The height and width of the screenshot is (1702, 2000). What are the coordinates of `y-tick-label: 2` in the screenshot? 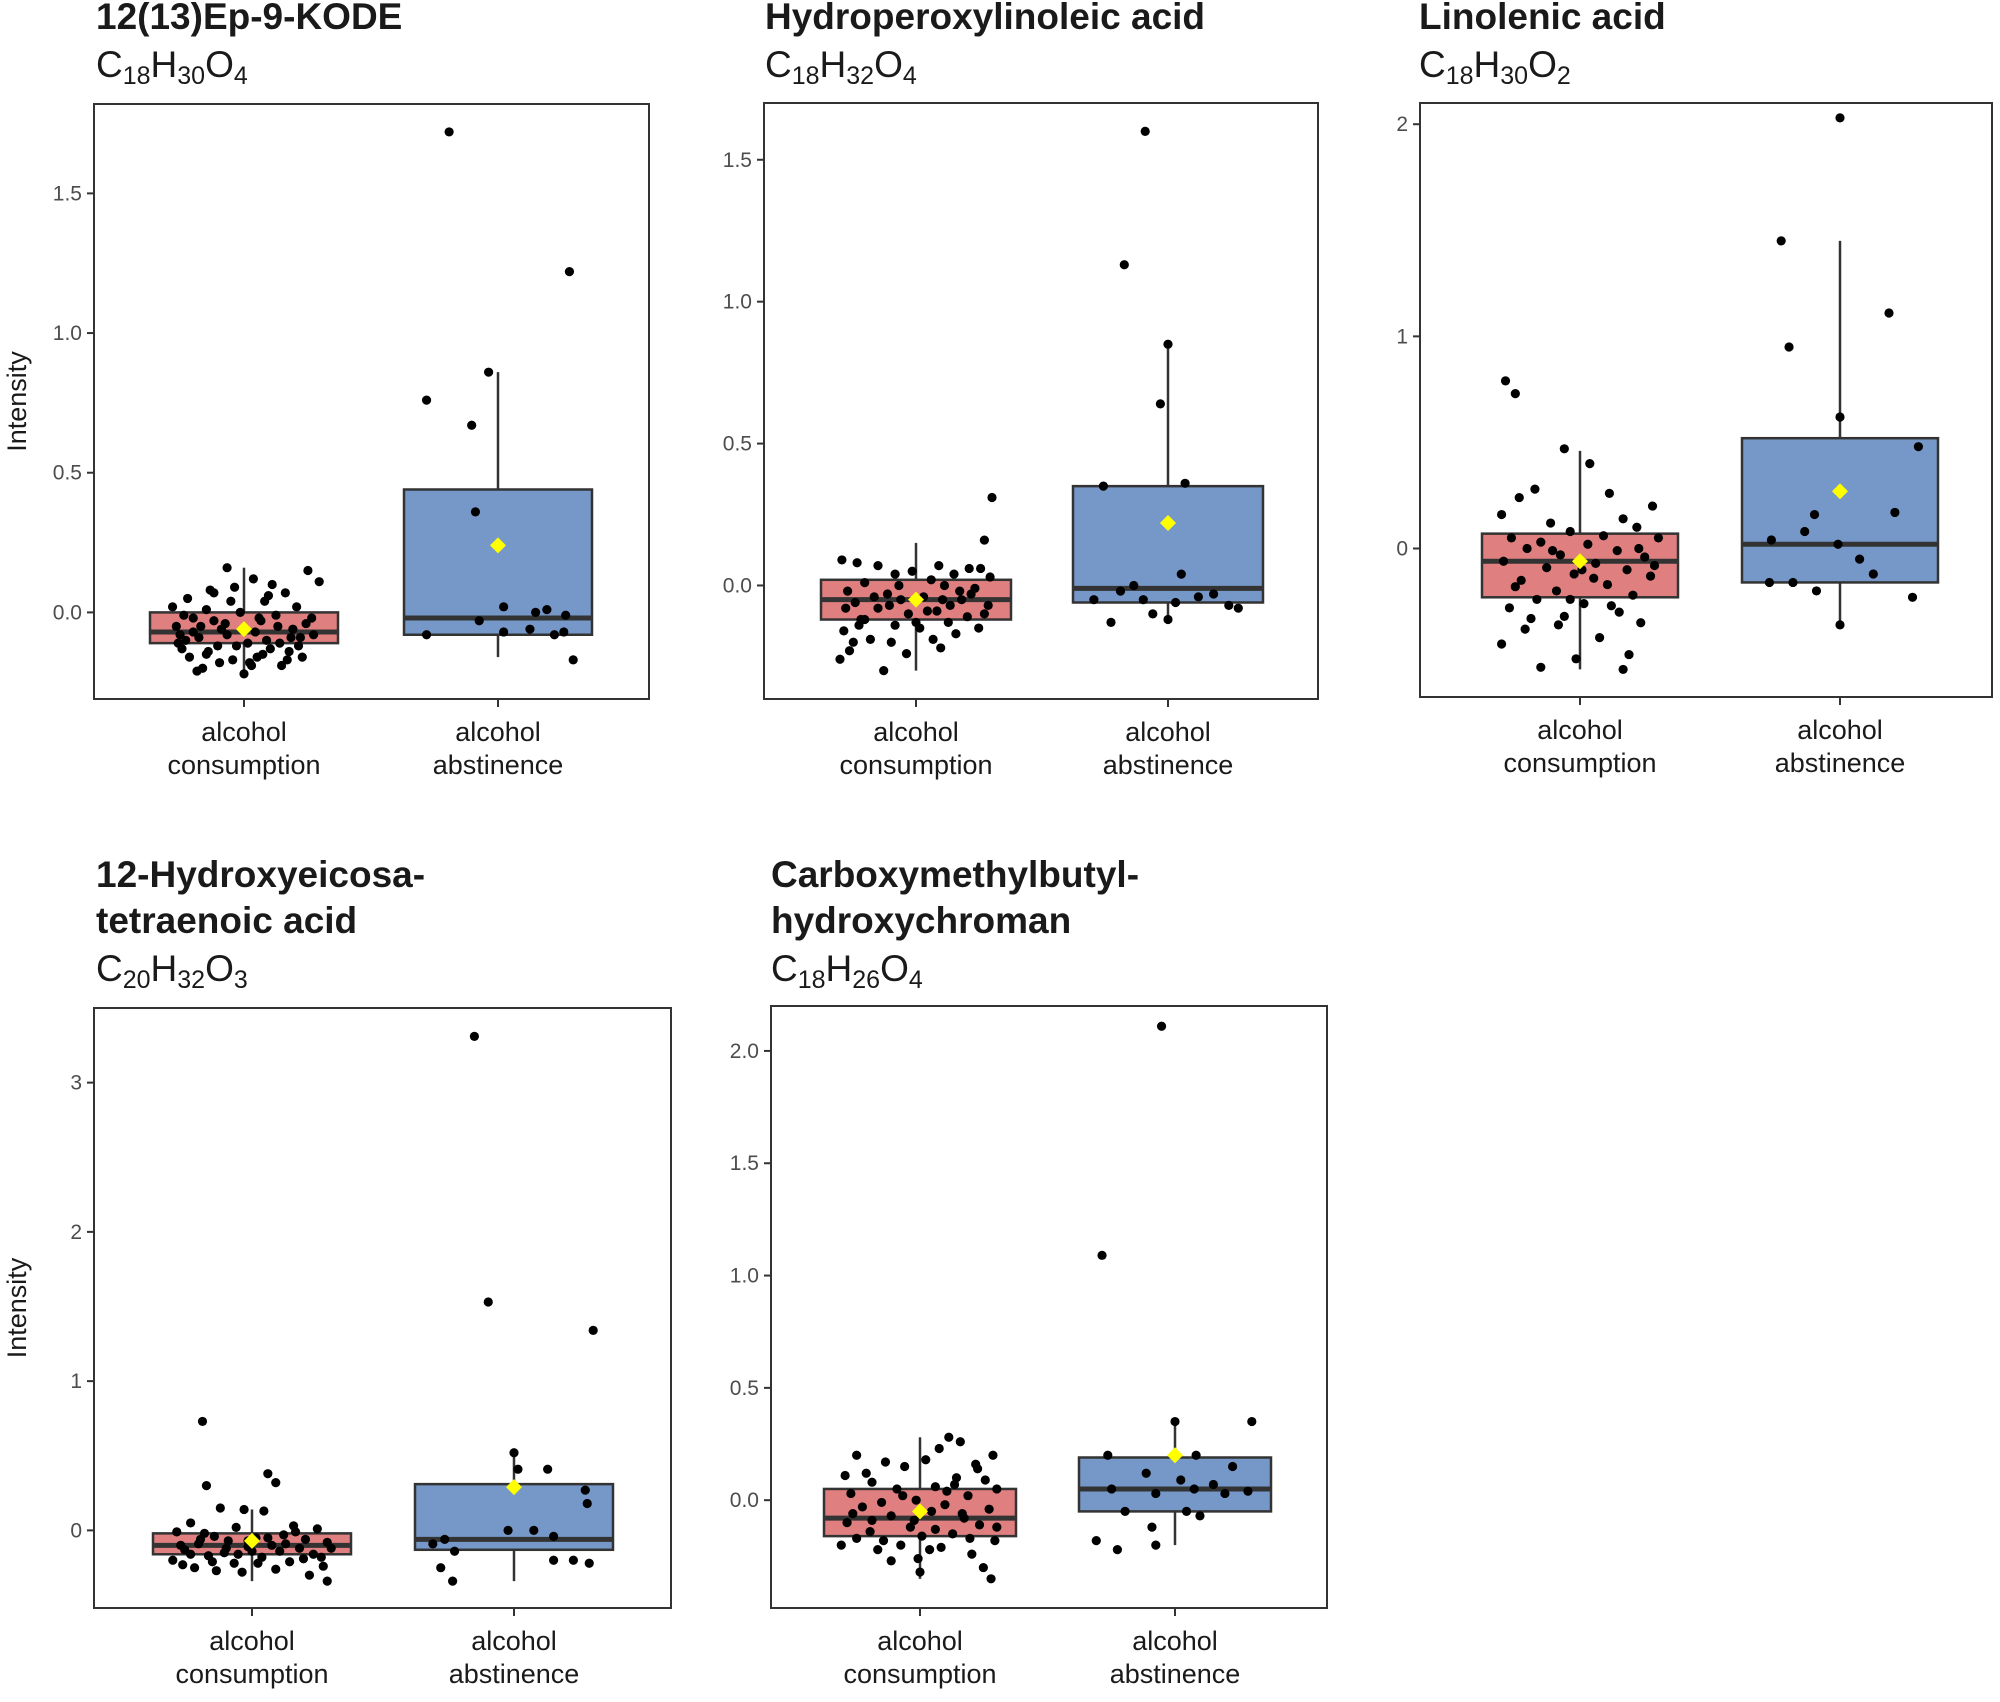 It's located at (76, 1232).